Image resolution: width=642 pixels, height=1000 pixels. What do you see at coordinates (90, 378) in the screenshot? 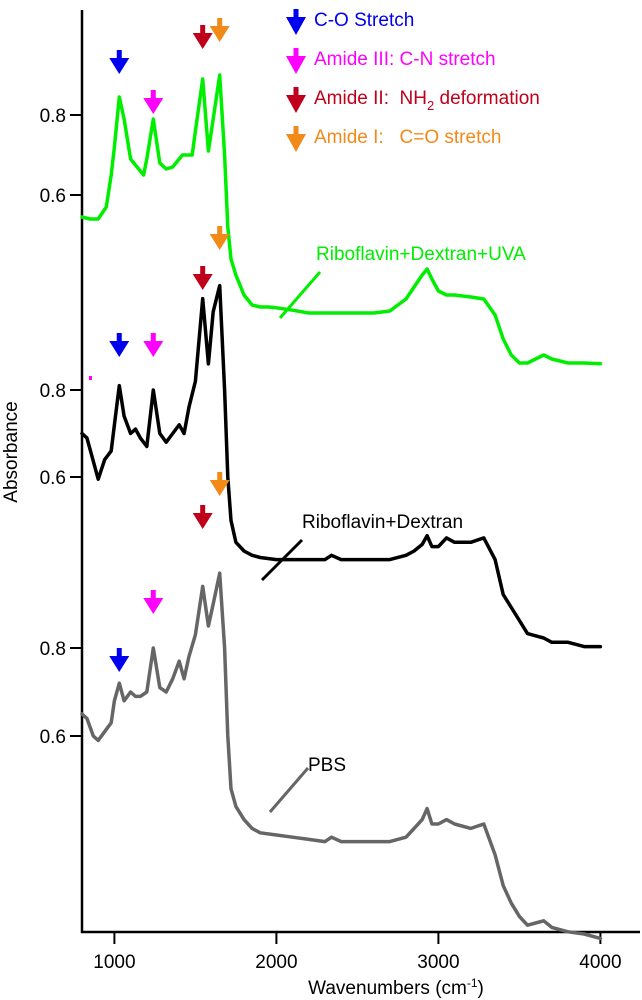
I see `stray-mark` at bounding box center [90, 378].